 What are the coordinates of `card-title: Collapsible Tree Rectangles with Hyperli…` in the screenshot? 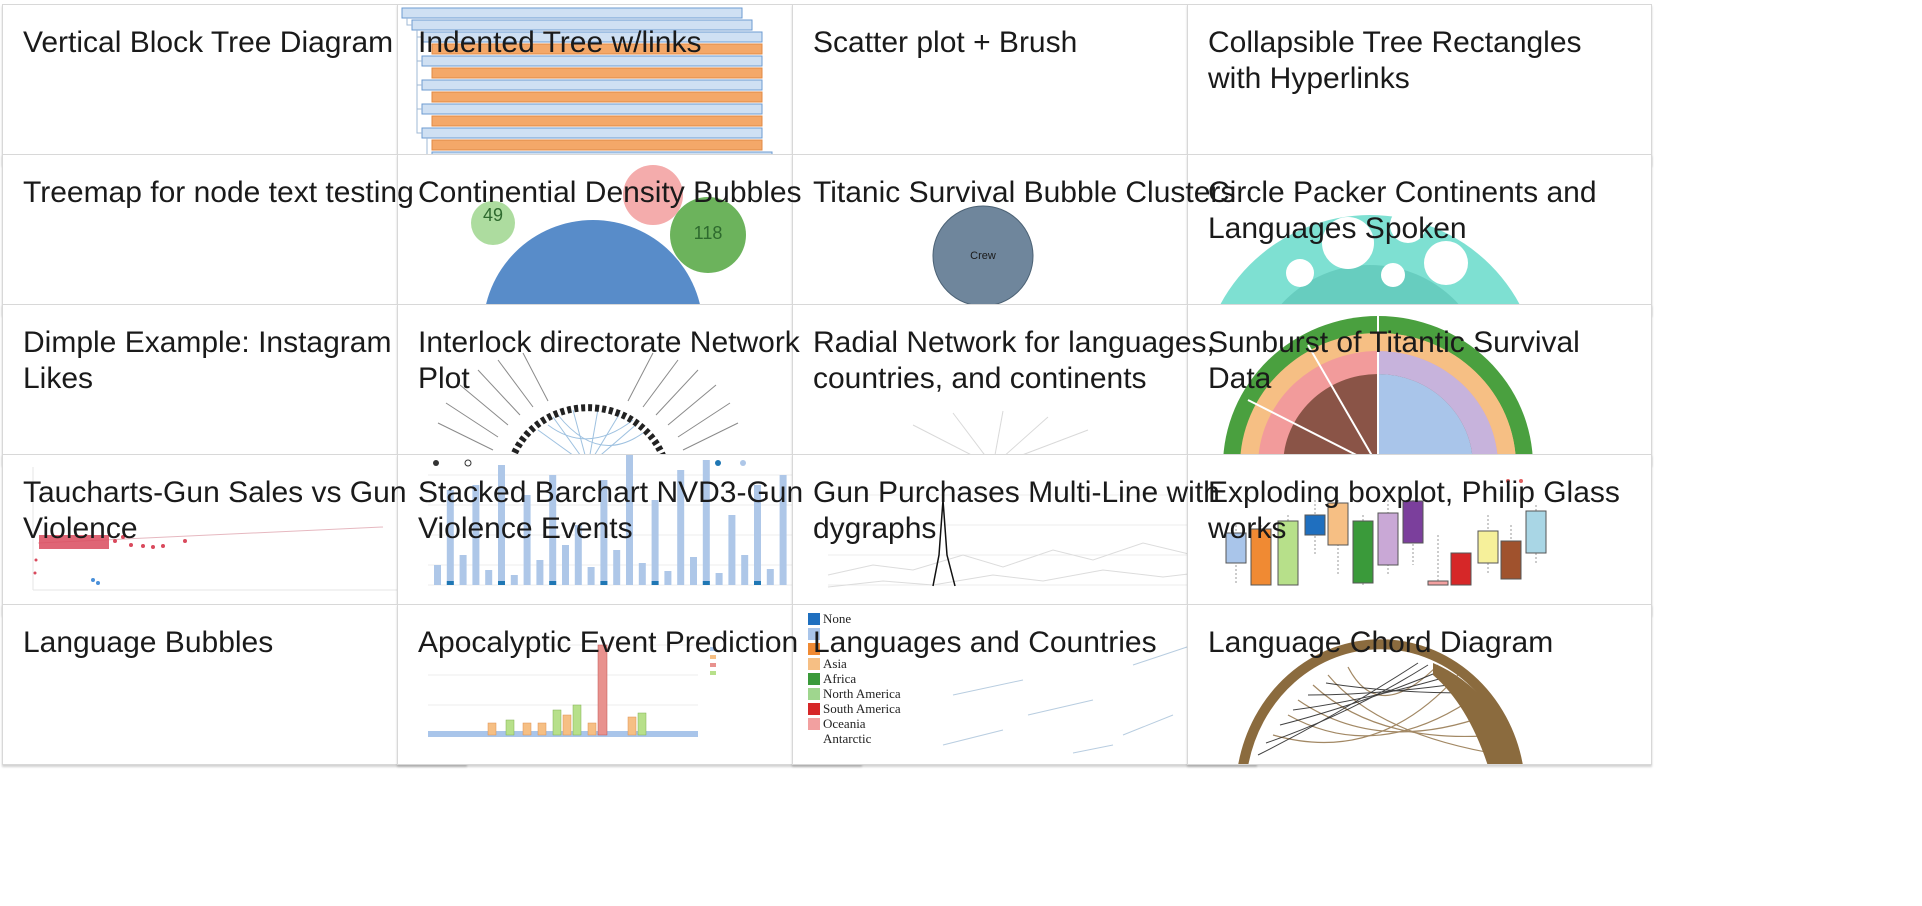 It's located at (1395, 60).